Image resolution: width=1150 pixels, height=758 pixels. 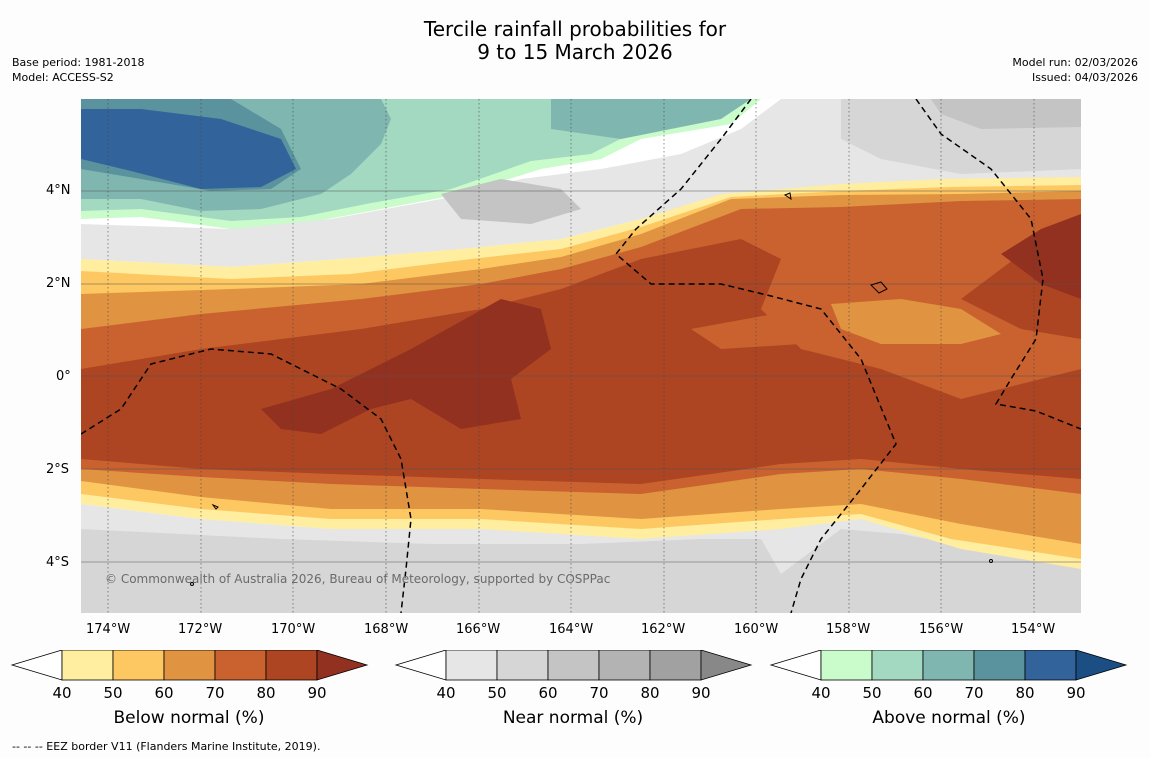 I want to click on meta-left: Base period: 1981-2018 Model: ACCESS-S2, so click(x=78, y=70).